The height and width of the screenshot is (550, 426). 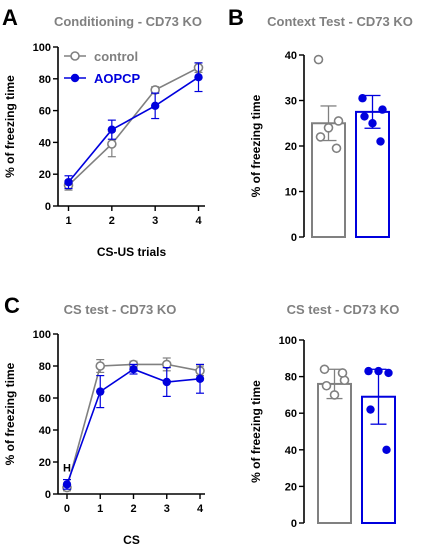 I want to click on bar-aopcp, so click(x=372, y=174).